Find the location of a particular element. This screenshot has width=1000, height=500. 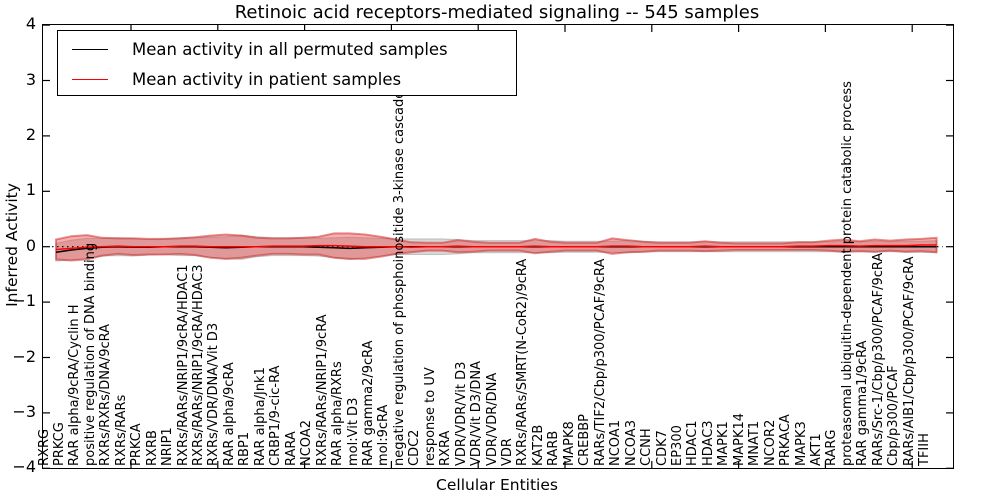

x-tick-label: HDAC1 is located at coordinates (693, 443).